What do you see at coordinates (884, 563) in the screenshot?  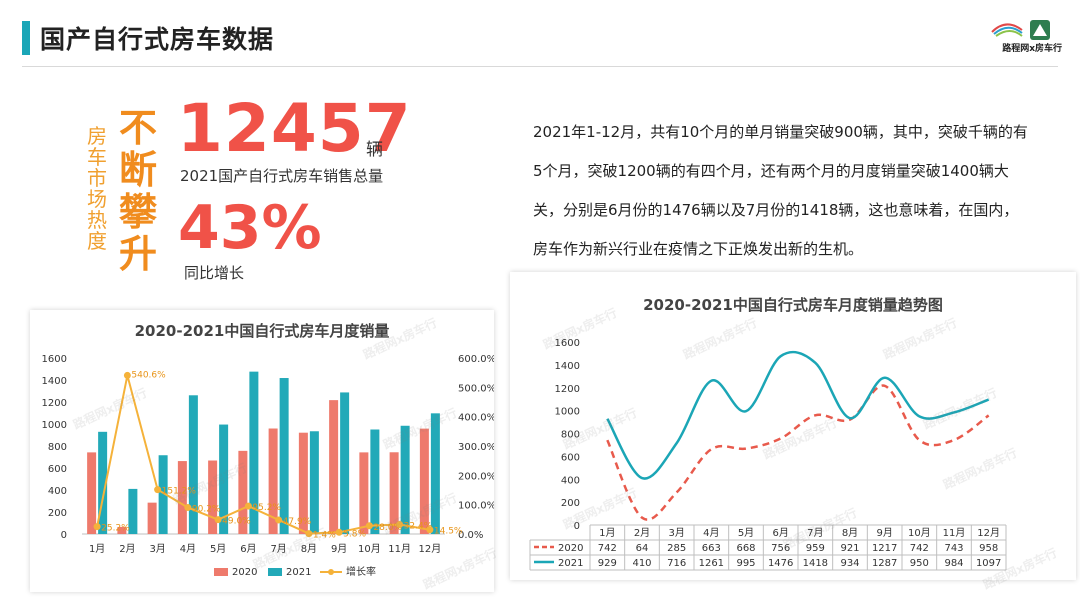 I see `table-cell-2021: 1287` at bounding box center [884, 563].